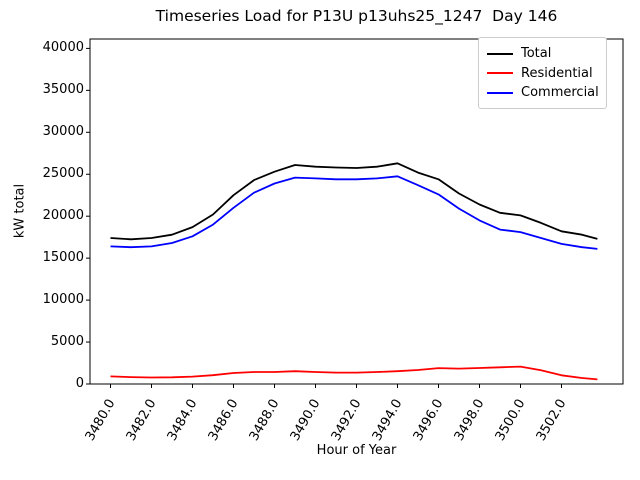 The height and width of the screenshot is (480, 640). I want to click on legend-entry-commercial: Commercial, so click(543, 92).